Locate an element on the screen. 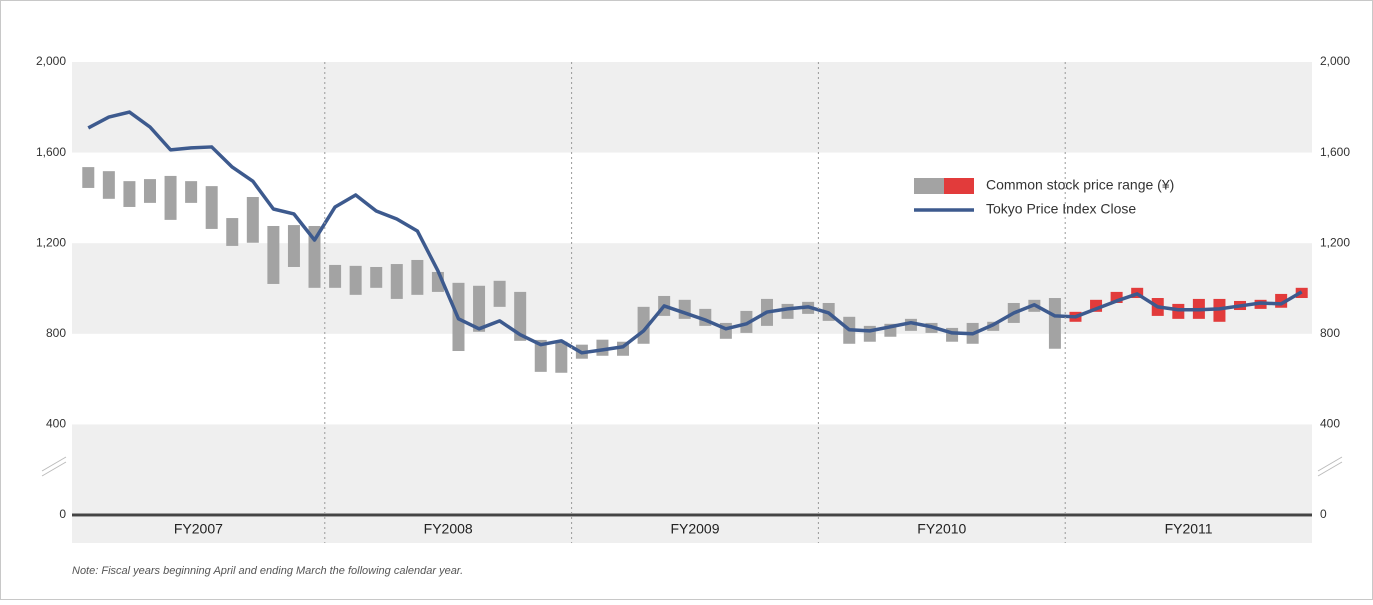 The image size is (1373, 605). y2-tick-label: 400 is located at coordinates (1330, 424).